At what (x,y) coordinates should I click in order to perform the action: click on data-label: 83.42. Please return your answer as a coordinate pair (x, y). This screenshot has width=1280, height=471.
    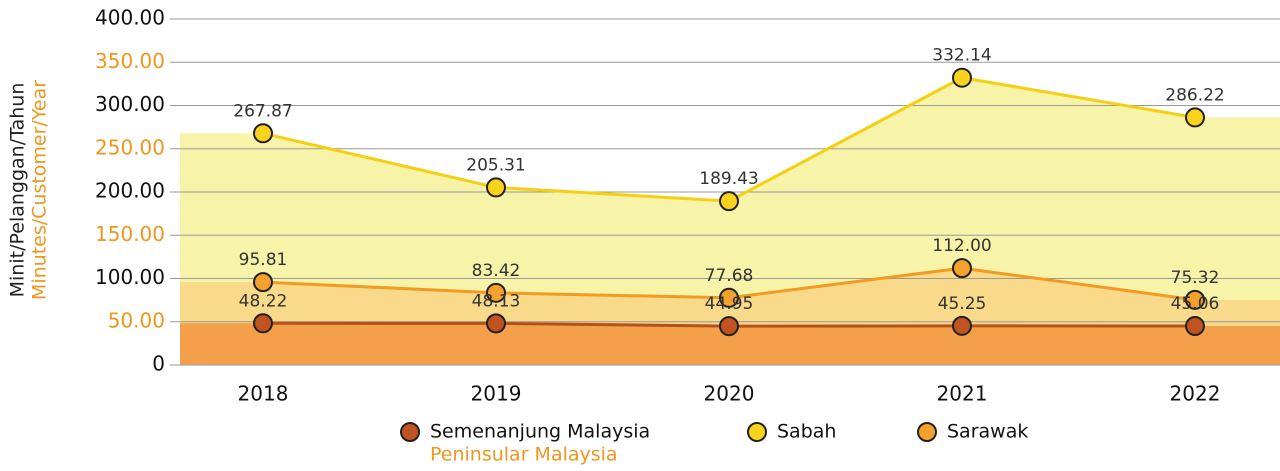
    Looking at the image, I should click on (496, 271).